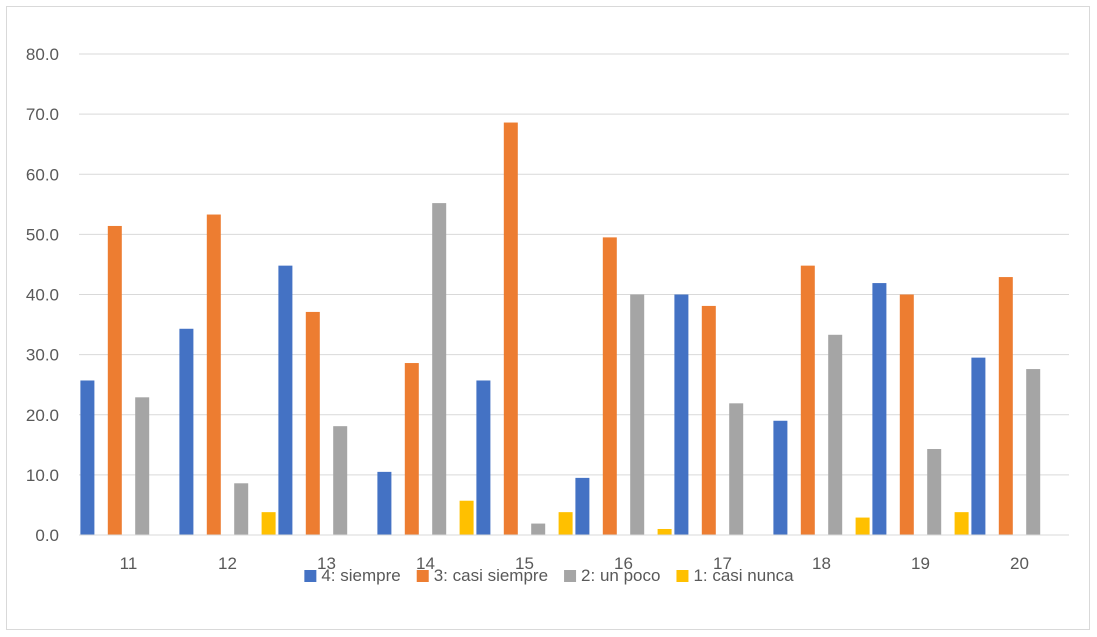 Image resolution: width=1097 pixels, height=637 pixels. I want to click on legend-item: 3: casi siempre, so click(482, 575).